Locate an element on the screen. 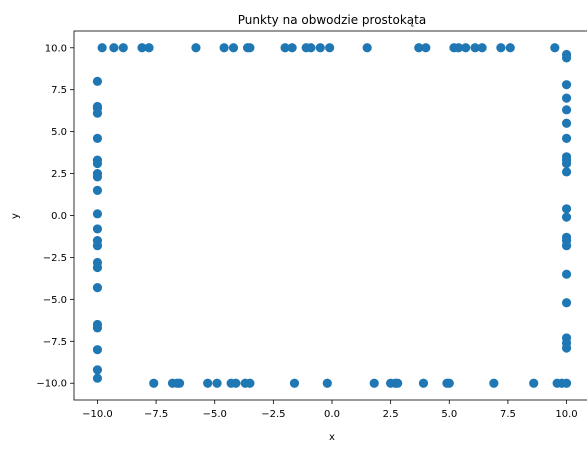  x-tick-label: 2.5 is located at coordinates (391, 414).